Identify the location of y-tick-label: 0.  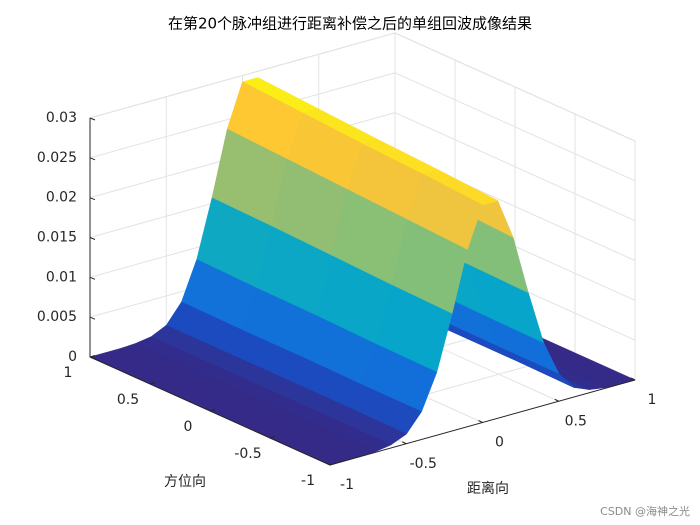
(188, 427).